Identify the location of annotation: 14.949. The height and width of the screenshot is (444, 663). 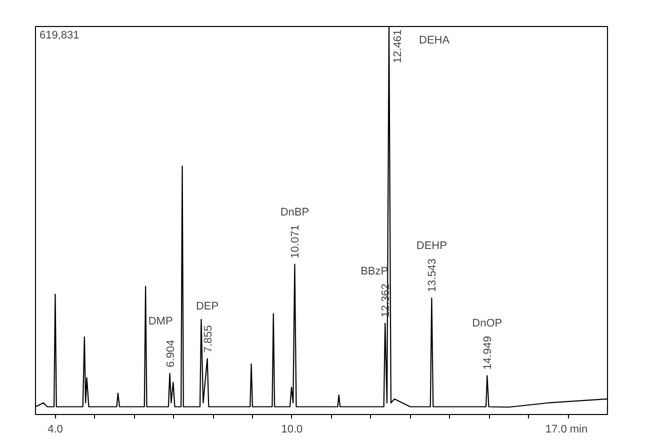
(488, 353).